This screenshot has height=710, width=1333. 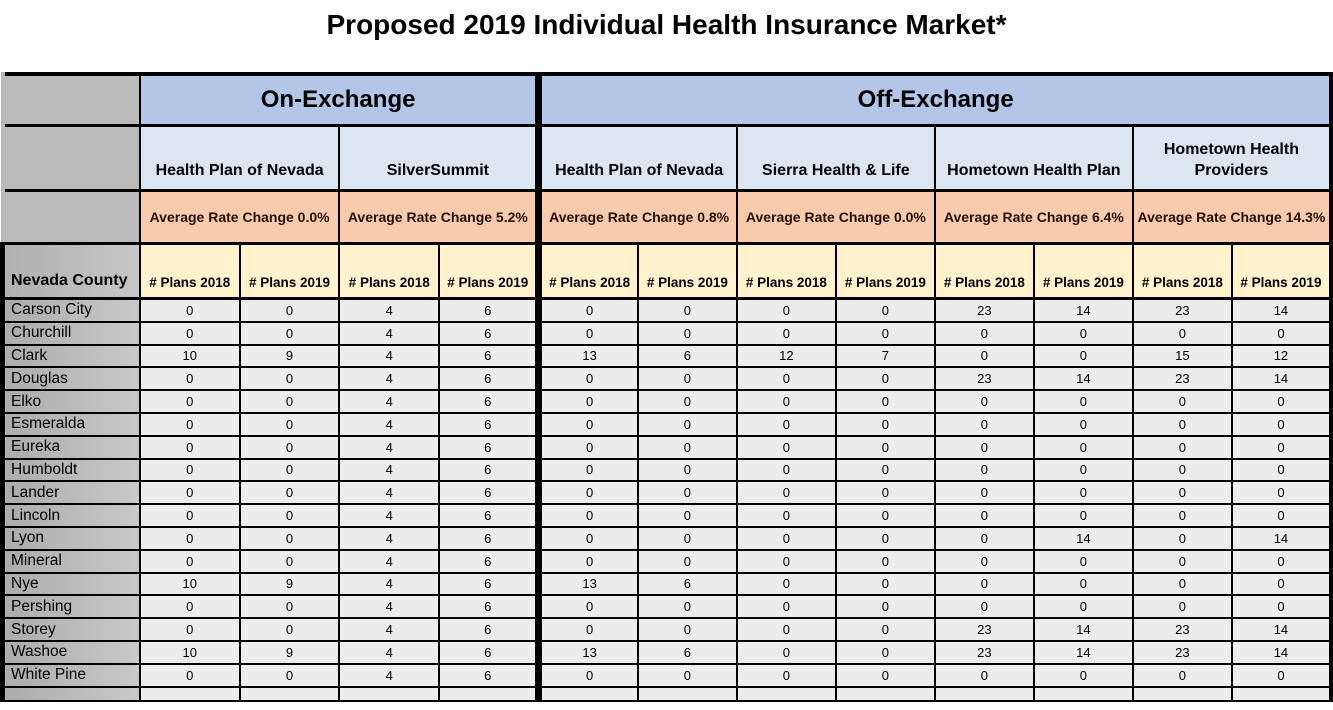 I want to click on table-row: Washoe 10 9 4 6 13 6 0 0 23 14 23 14, so click(x=666, y=652).